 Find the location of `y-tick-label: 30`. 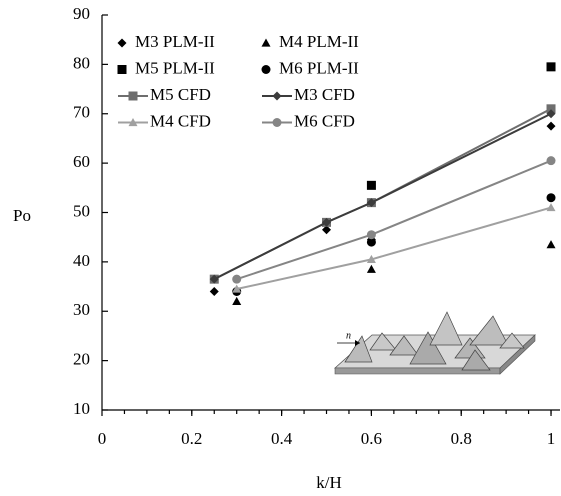

y-tick-label: 30 is located at coordinates (81, 309).